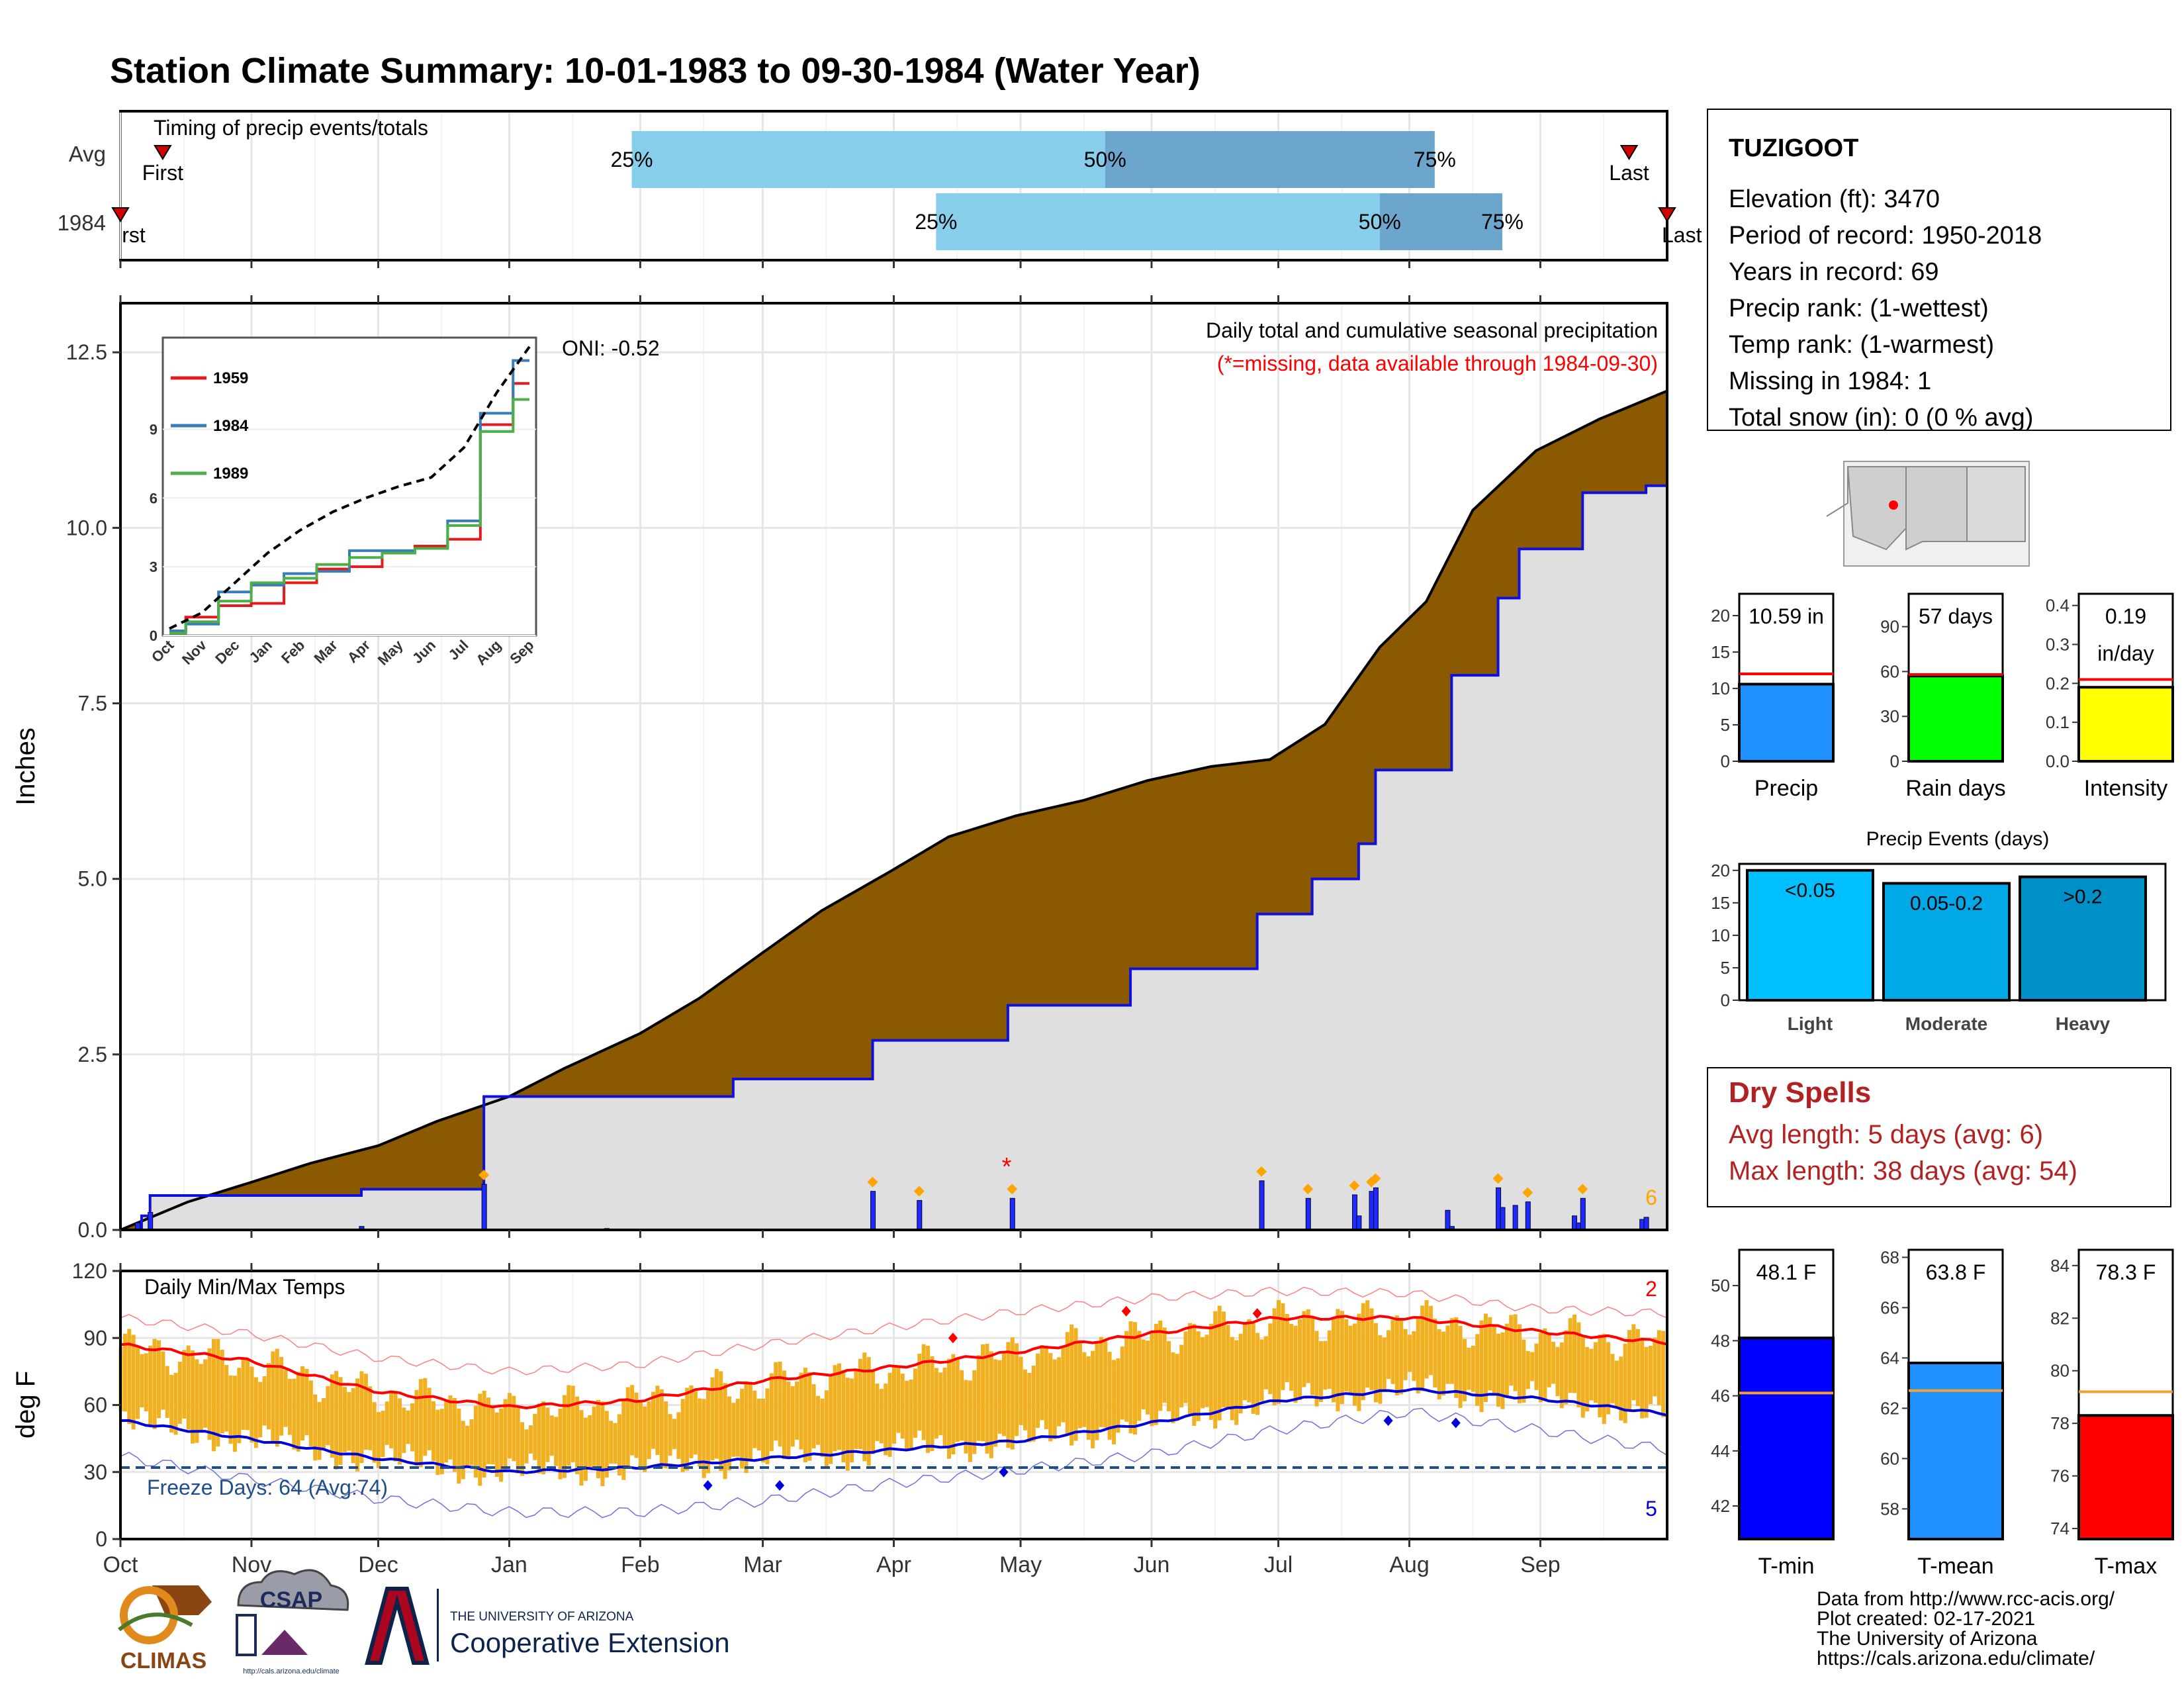 The width and height of the screenshot is (2184, 1688). I want to click on events-y-tick-label: 5, so click(1726, 968).